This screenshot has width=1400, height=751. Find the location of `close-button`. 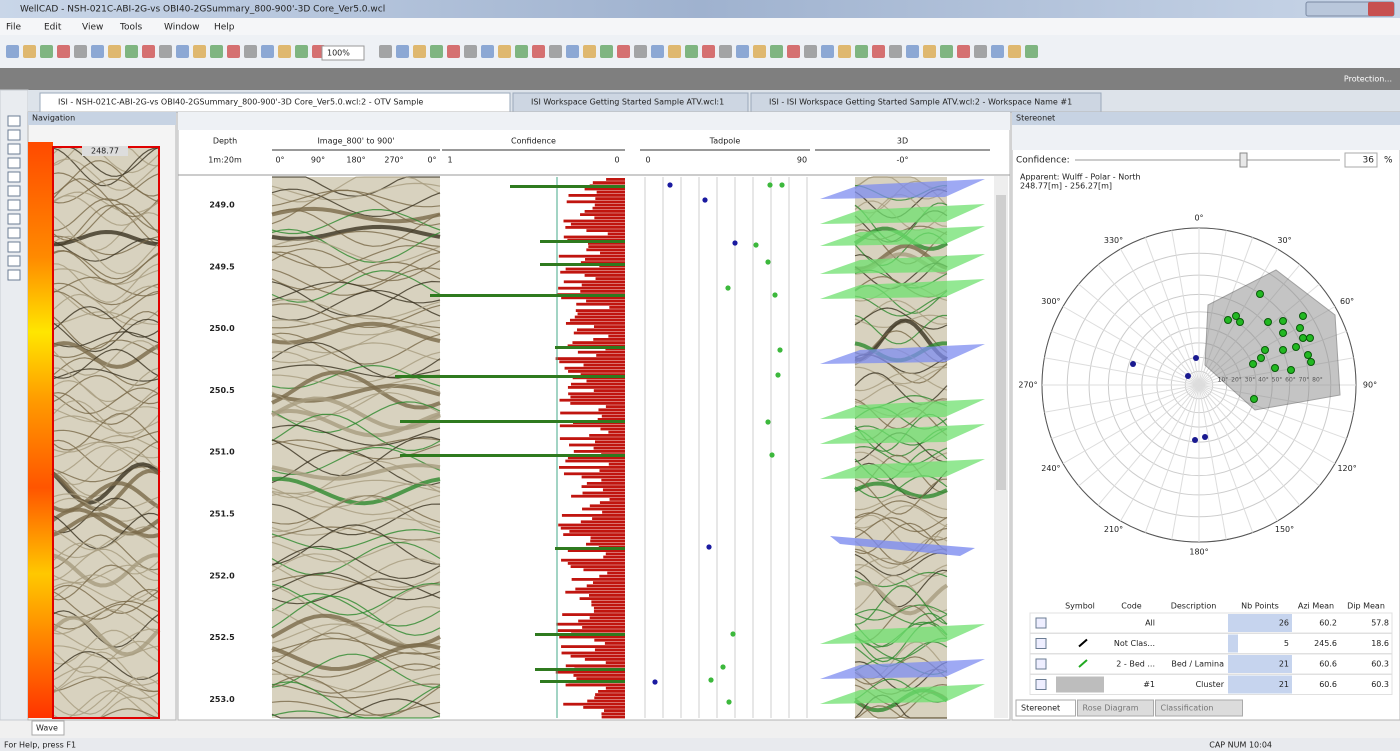

close-button is located at coordinates (1381, 9).